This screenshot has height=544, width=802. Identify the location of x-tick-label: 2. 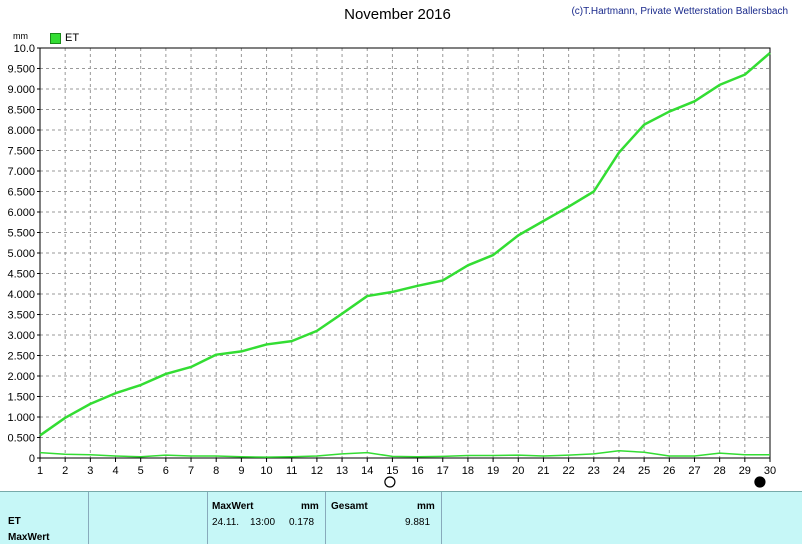
(65, 471).